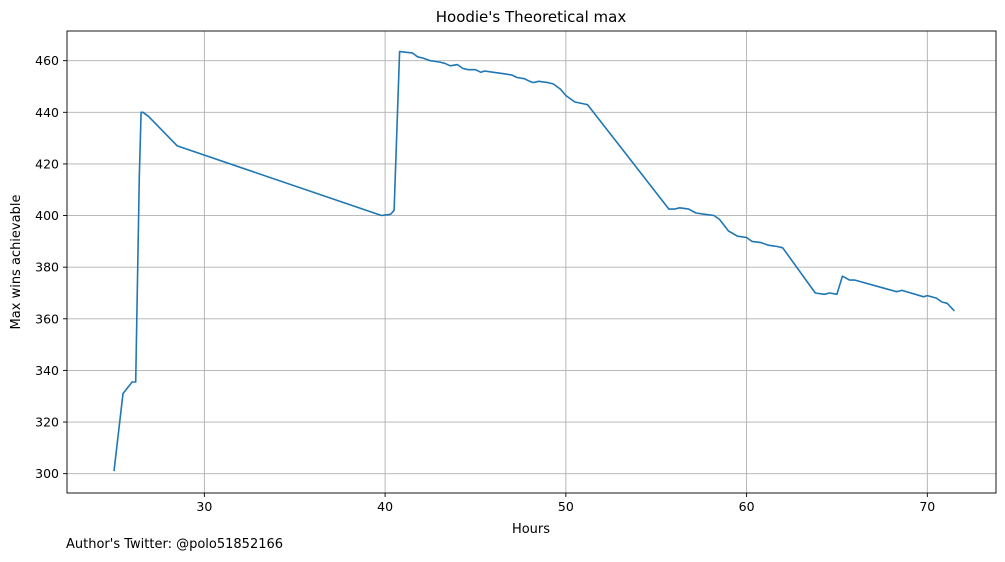 The width and height of the screenshot is (1005, 562). Describe the element at coordinates (47, 422) in the screenshot. I see `y-tick-label: 320` at that location.